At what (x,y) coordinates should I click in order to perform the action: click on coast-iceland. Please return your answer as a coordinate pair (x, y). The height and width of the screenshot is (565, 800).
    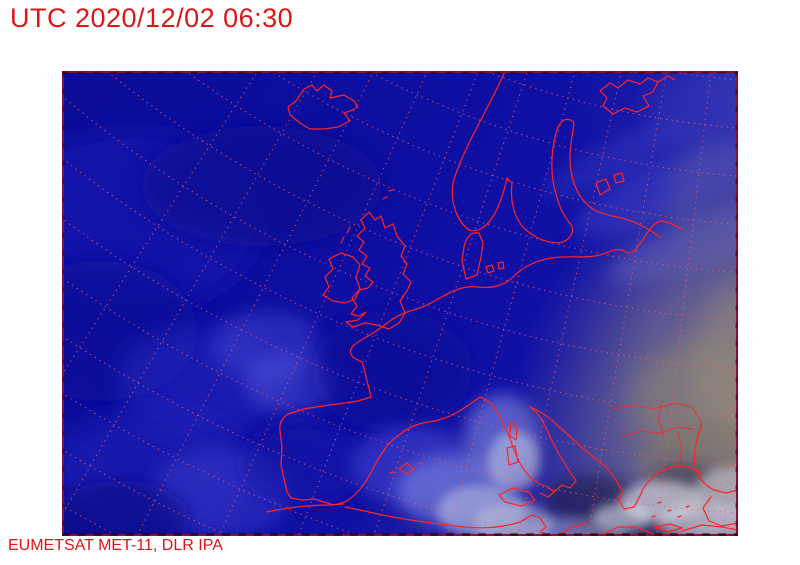
    Looking at the image, I should click on (323, 107).